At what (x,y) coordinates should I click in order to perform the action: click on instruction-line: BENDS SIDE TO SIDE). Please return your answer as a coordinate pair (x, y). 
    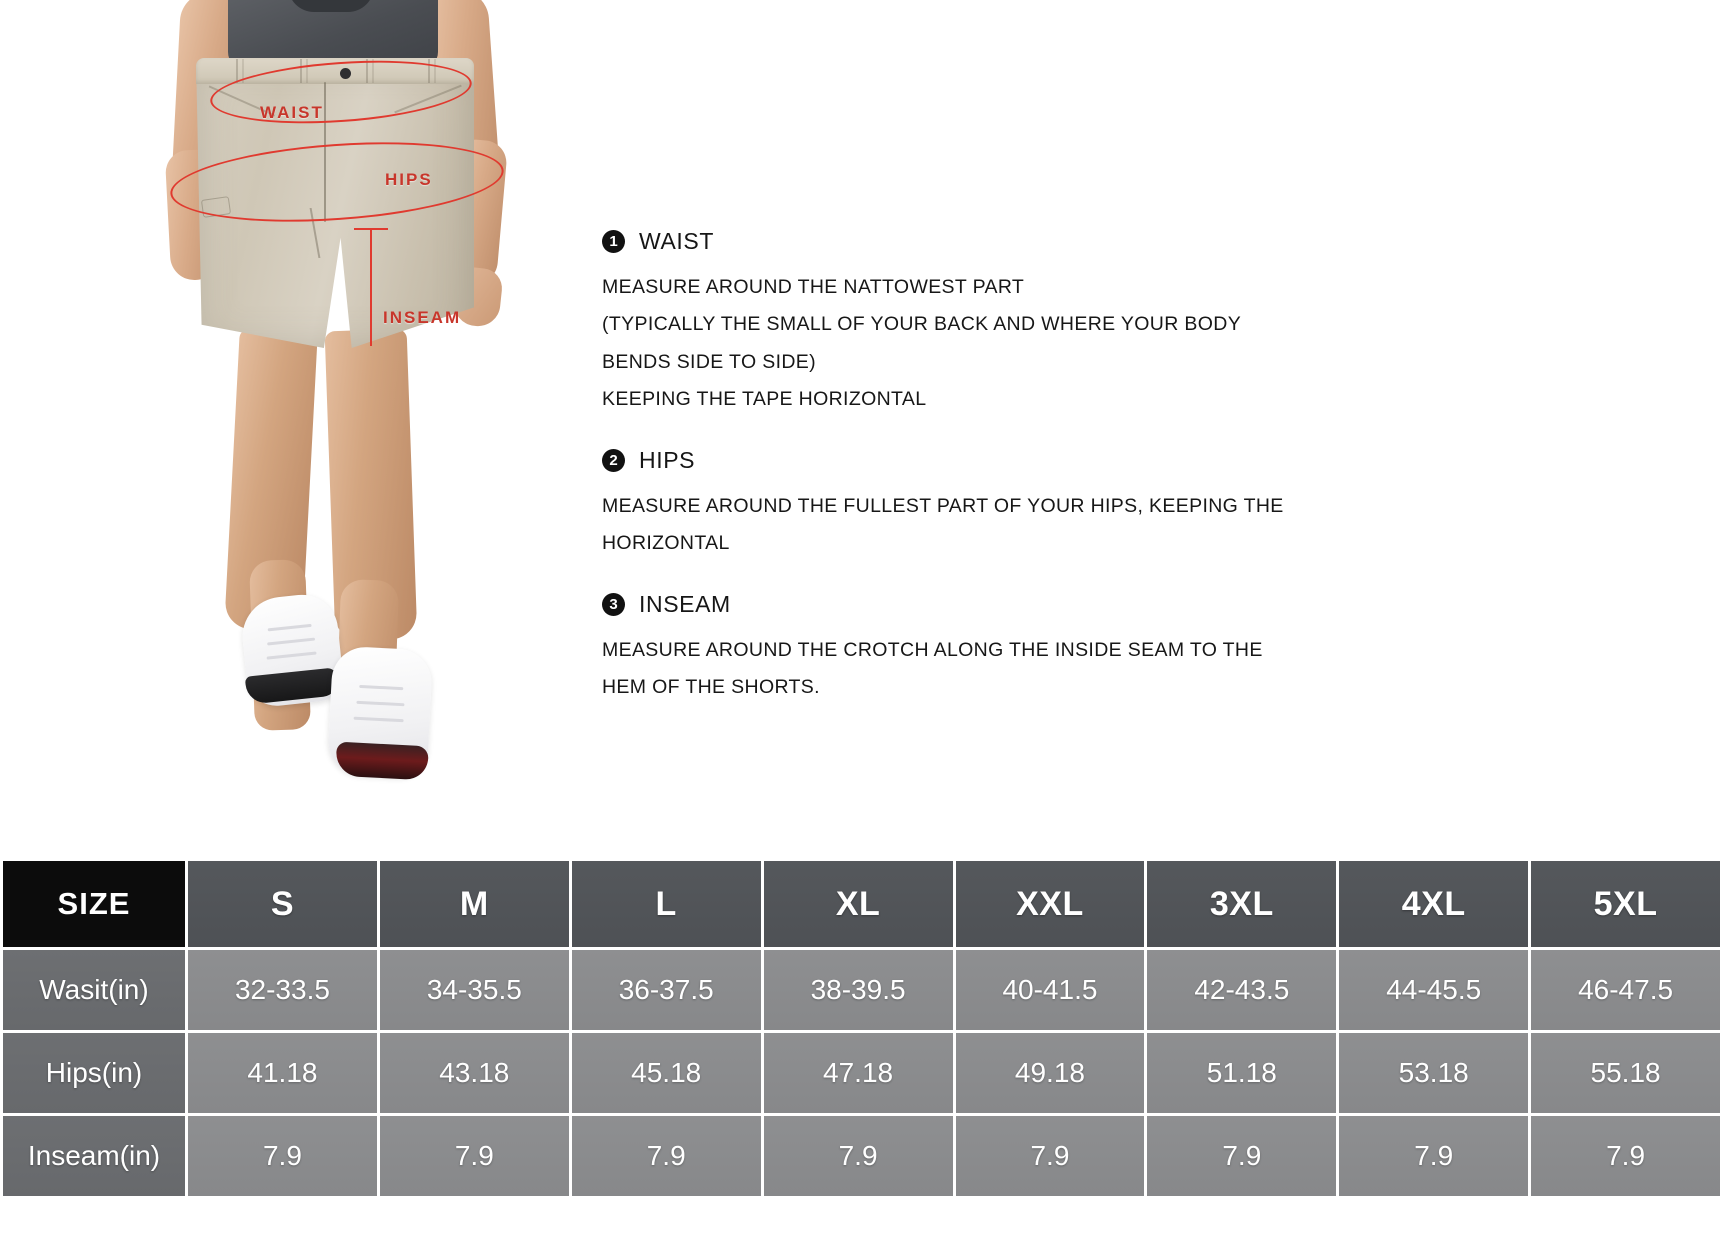
    Looking at the image, I should click on (709, 361).